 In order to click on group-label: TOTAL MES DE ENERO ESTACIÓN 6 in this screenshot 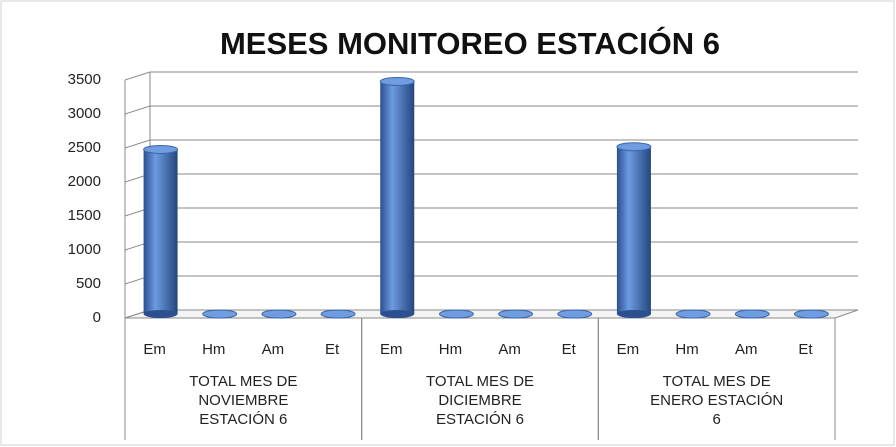, I will do `click(716, 400)`.